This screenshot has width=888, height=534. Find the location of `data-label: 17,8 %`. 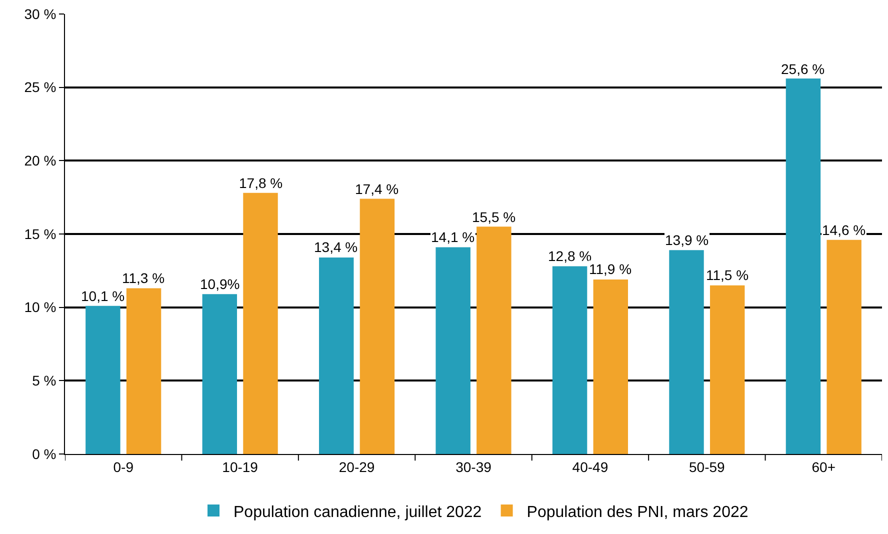

data-label: 17,8 % is located at coordinates (261, 183).